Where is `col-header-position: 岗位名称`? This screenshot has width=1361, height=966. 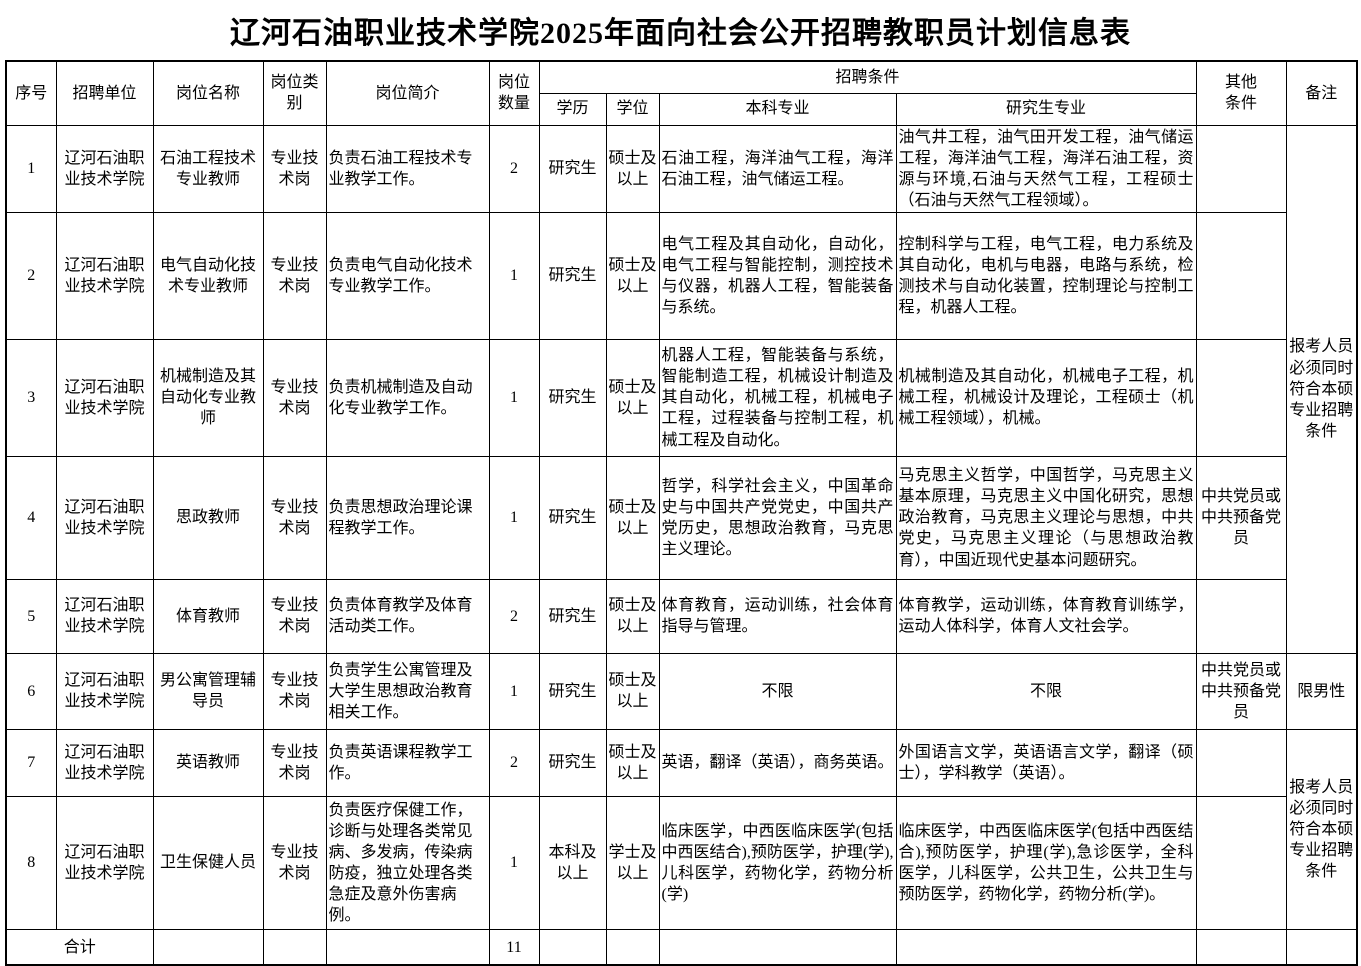
col-header-position: 岗位名称 is located at coordinates (208, 93).